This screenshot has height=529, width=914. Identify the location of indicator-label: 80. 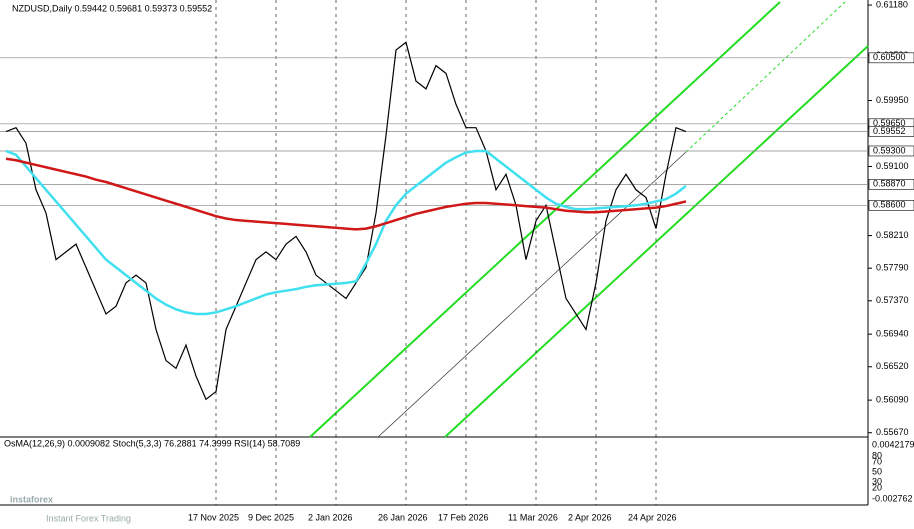
(877, 455).